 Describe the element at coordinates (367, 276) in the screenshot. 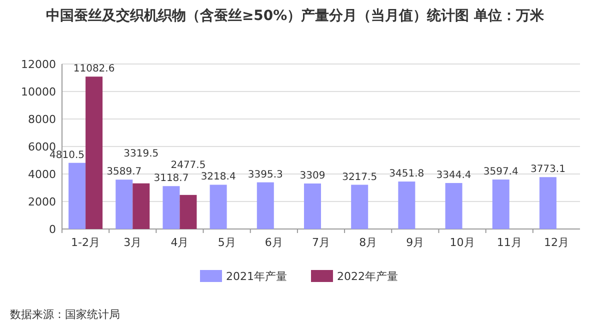

I see `legend-label: 2022年产量` at that location.